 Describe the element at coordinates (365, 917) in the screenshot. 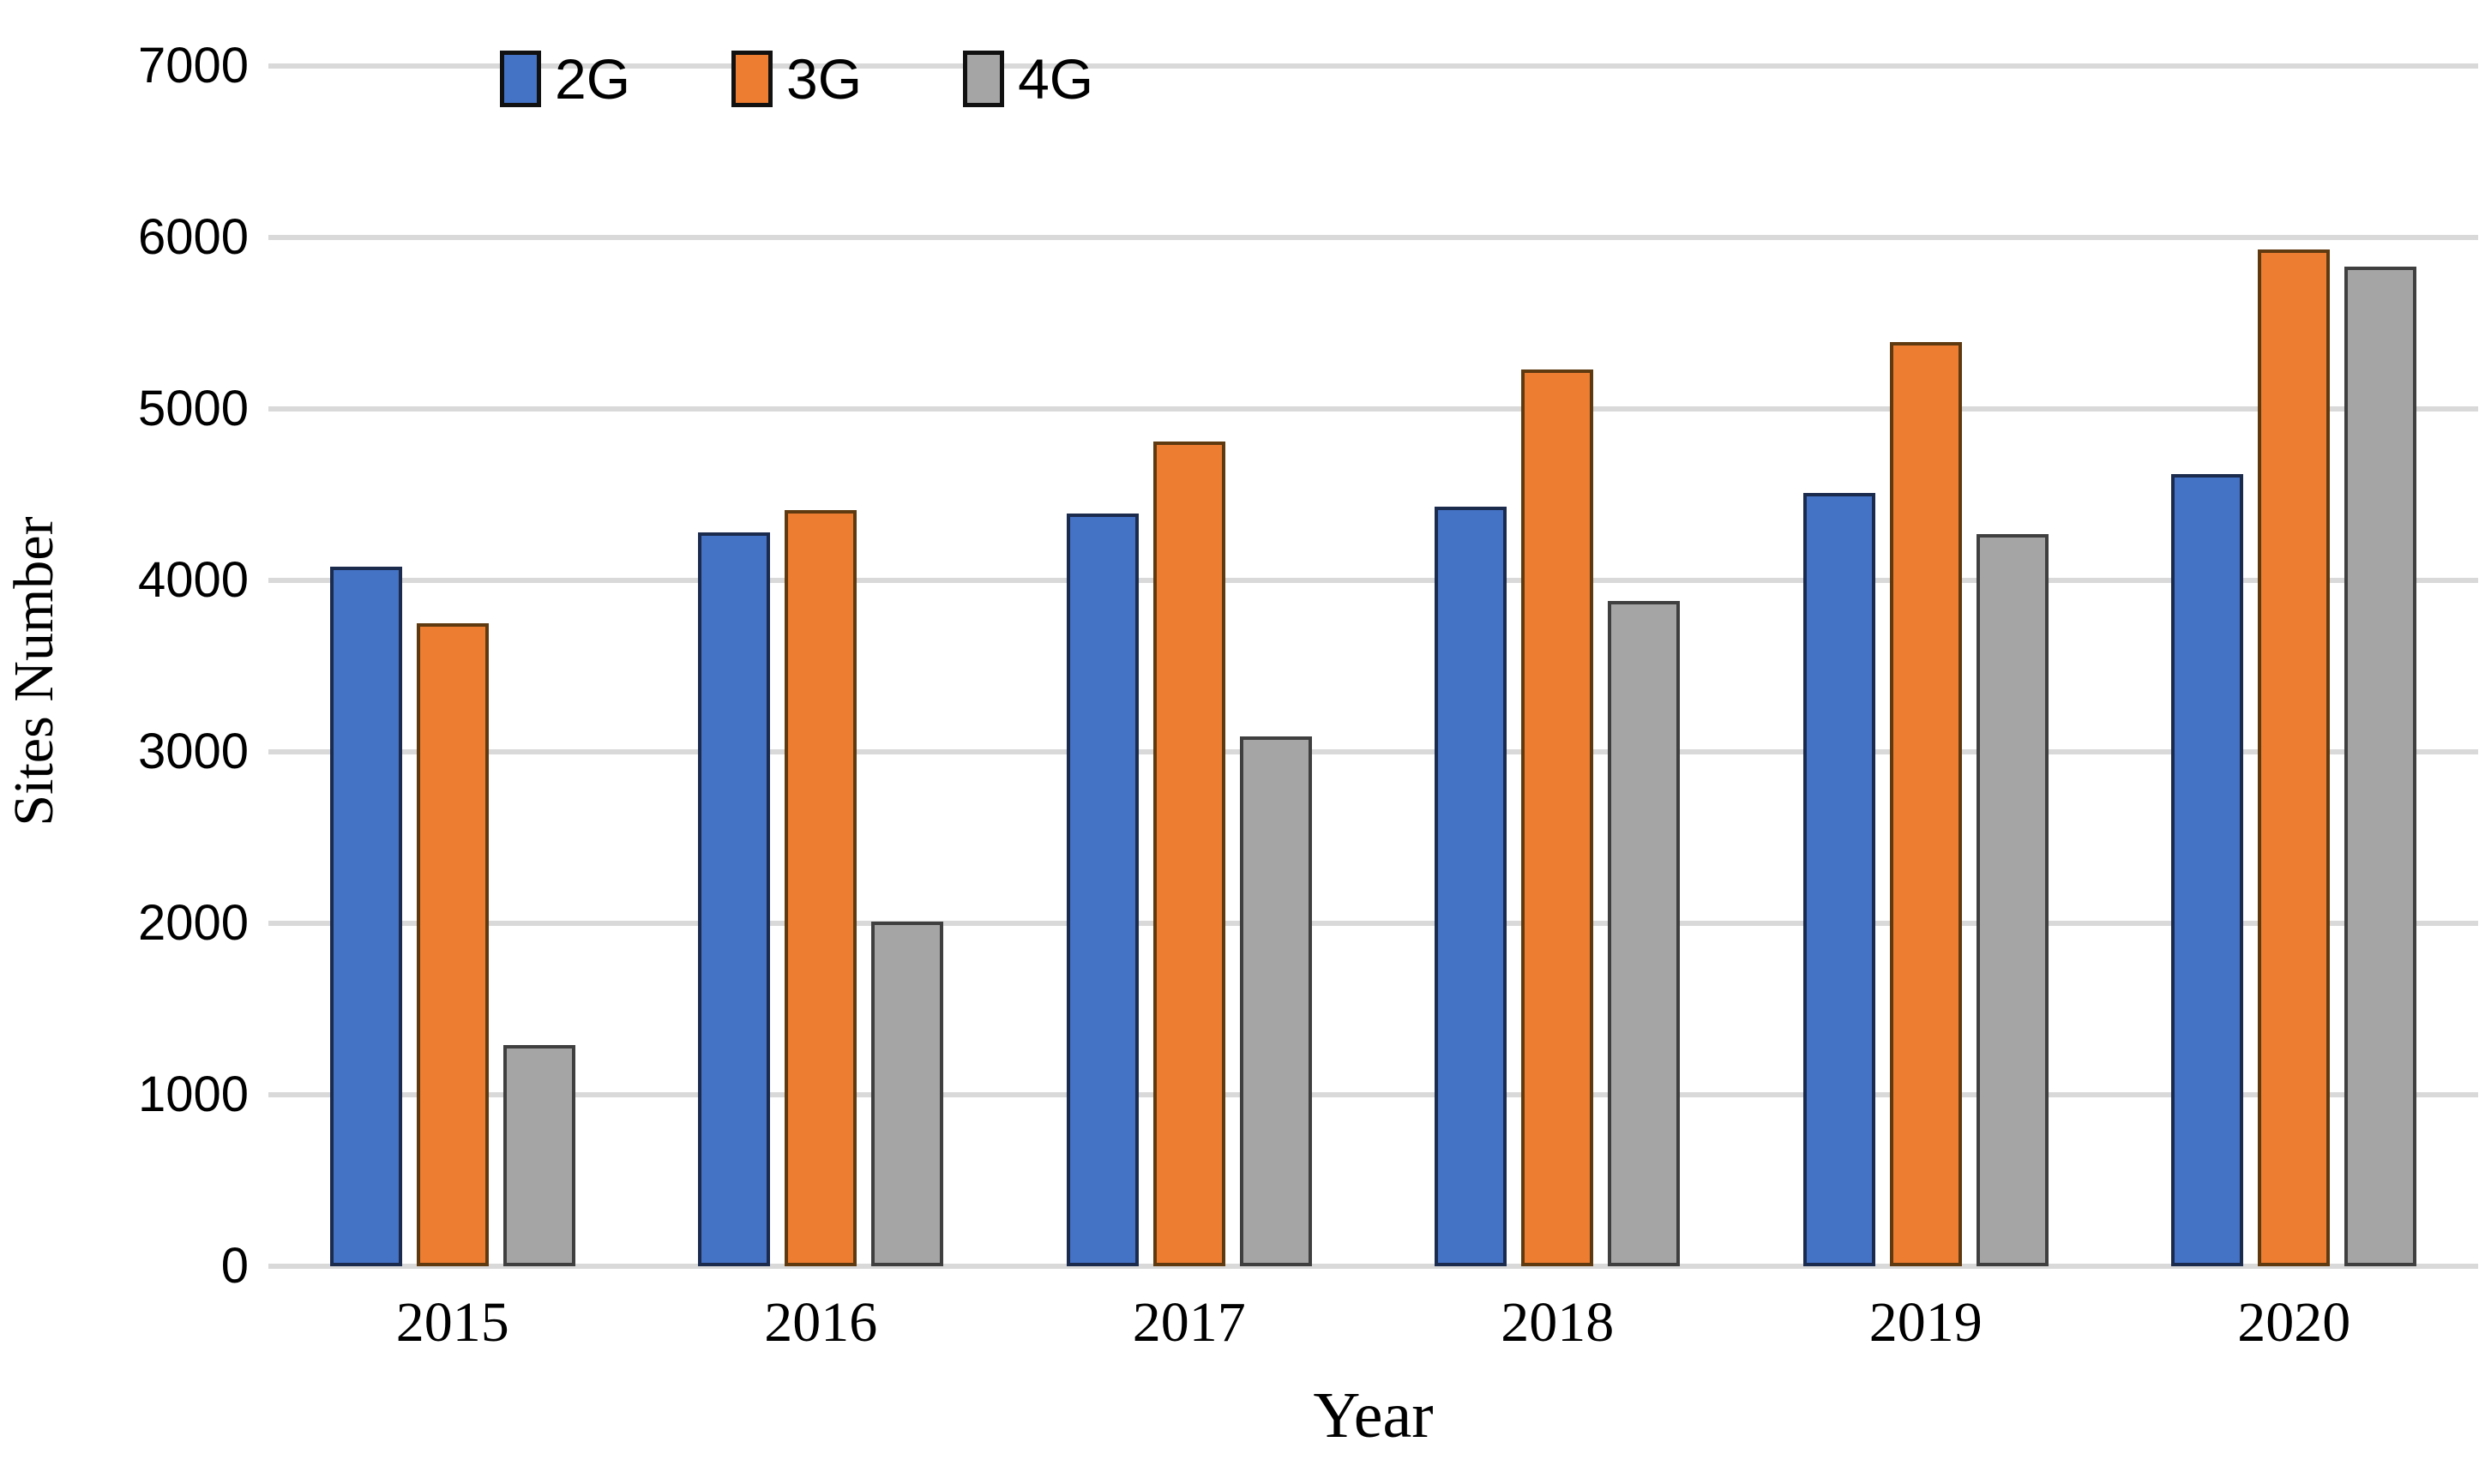

I see `bar-2g-2015` at that location.